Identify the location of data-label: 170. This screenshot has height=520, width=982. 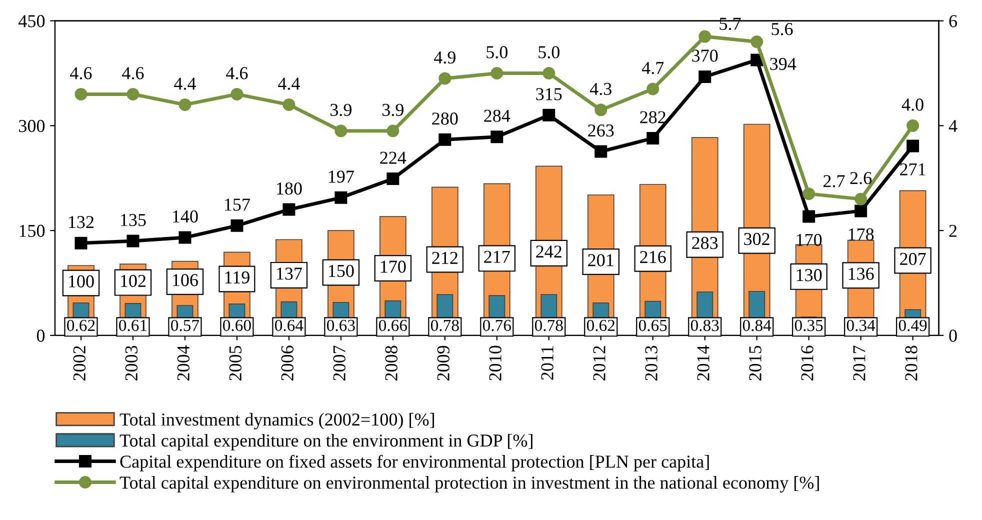
(809, 240).